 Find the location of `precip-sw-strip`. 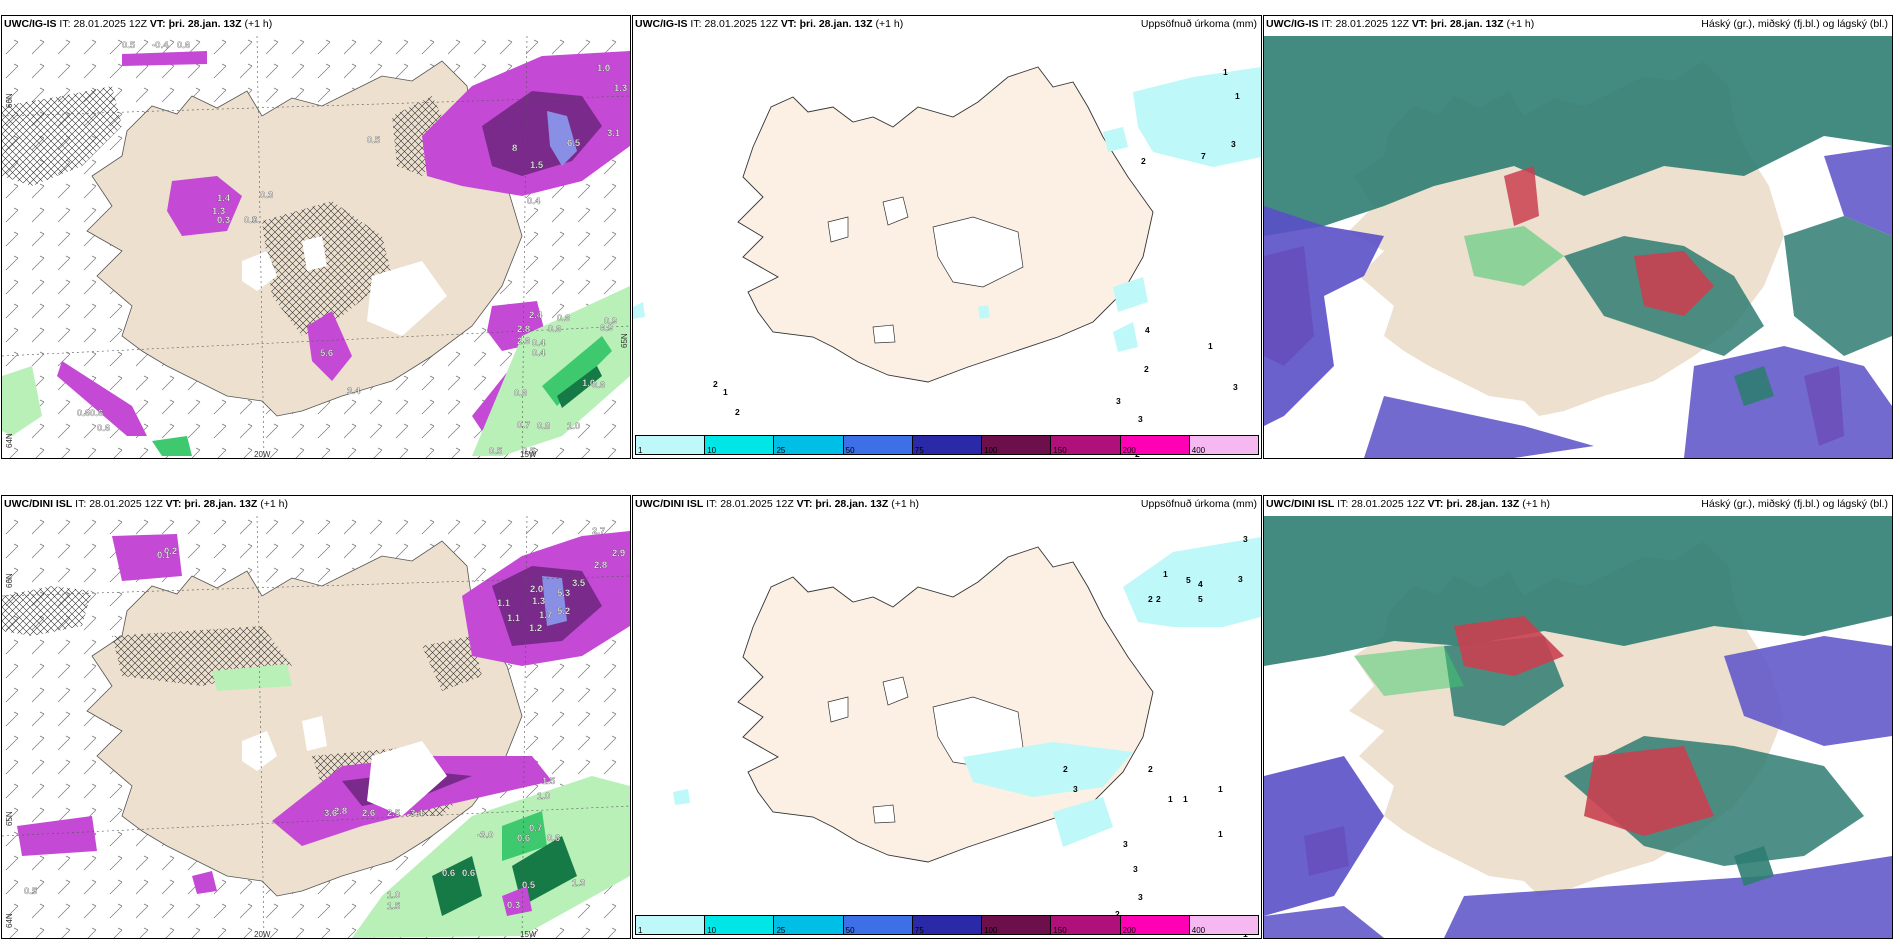

precip-sw-strip is located at coordinates (102, 398).